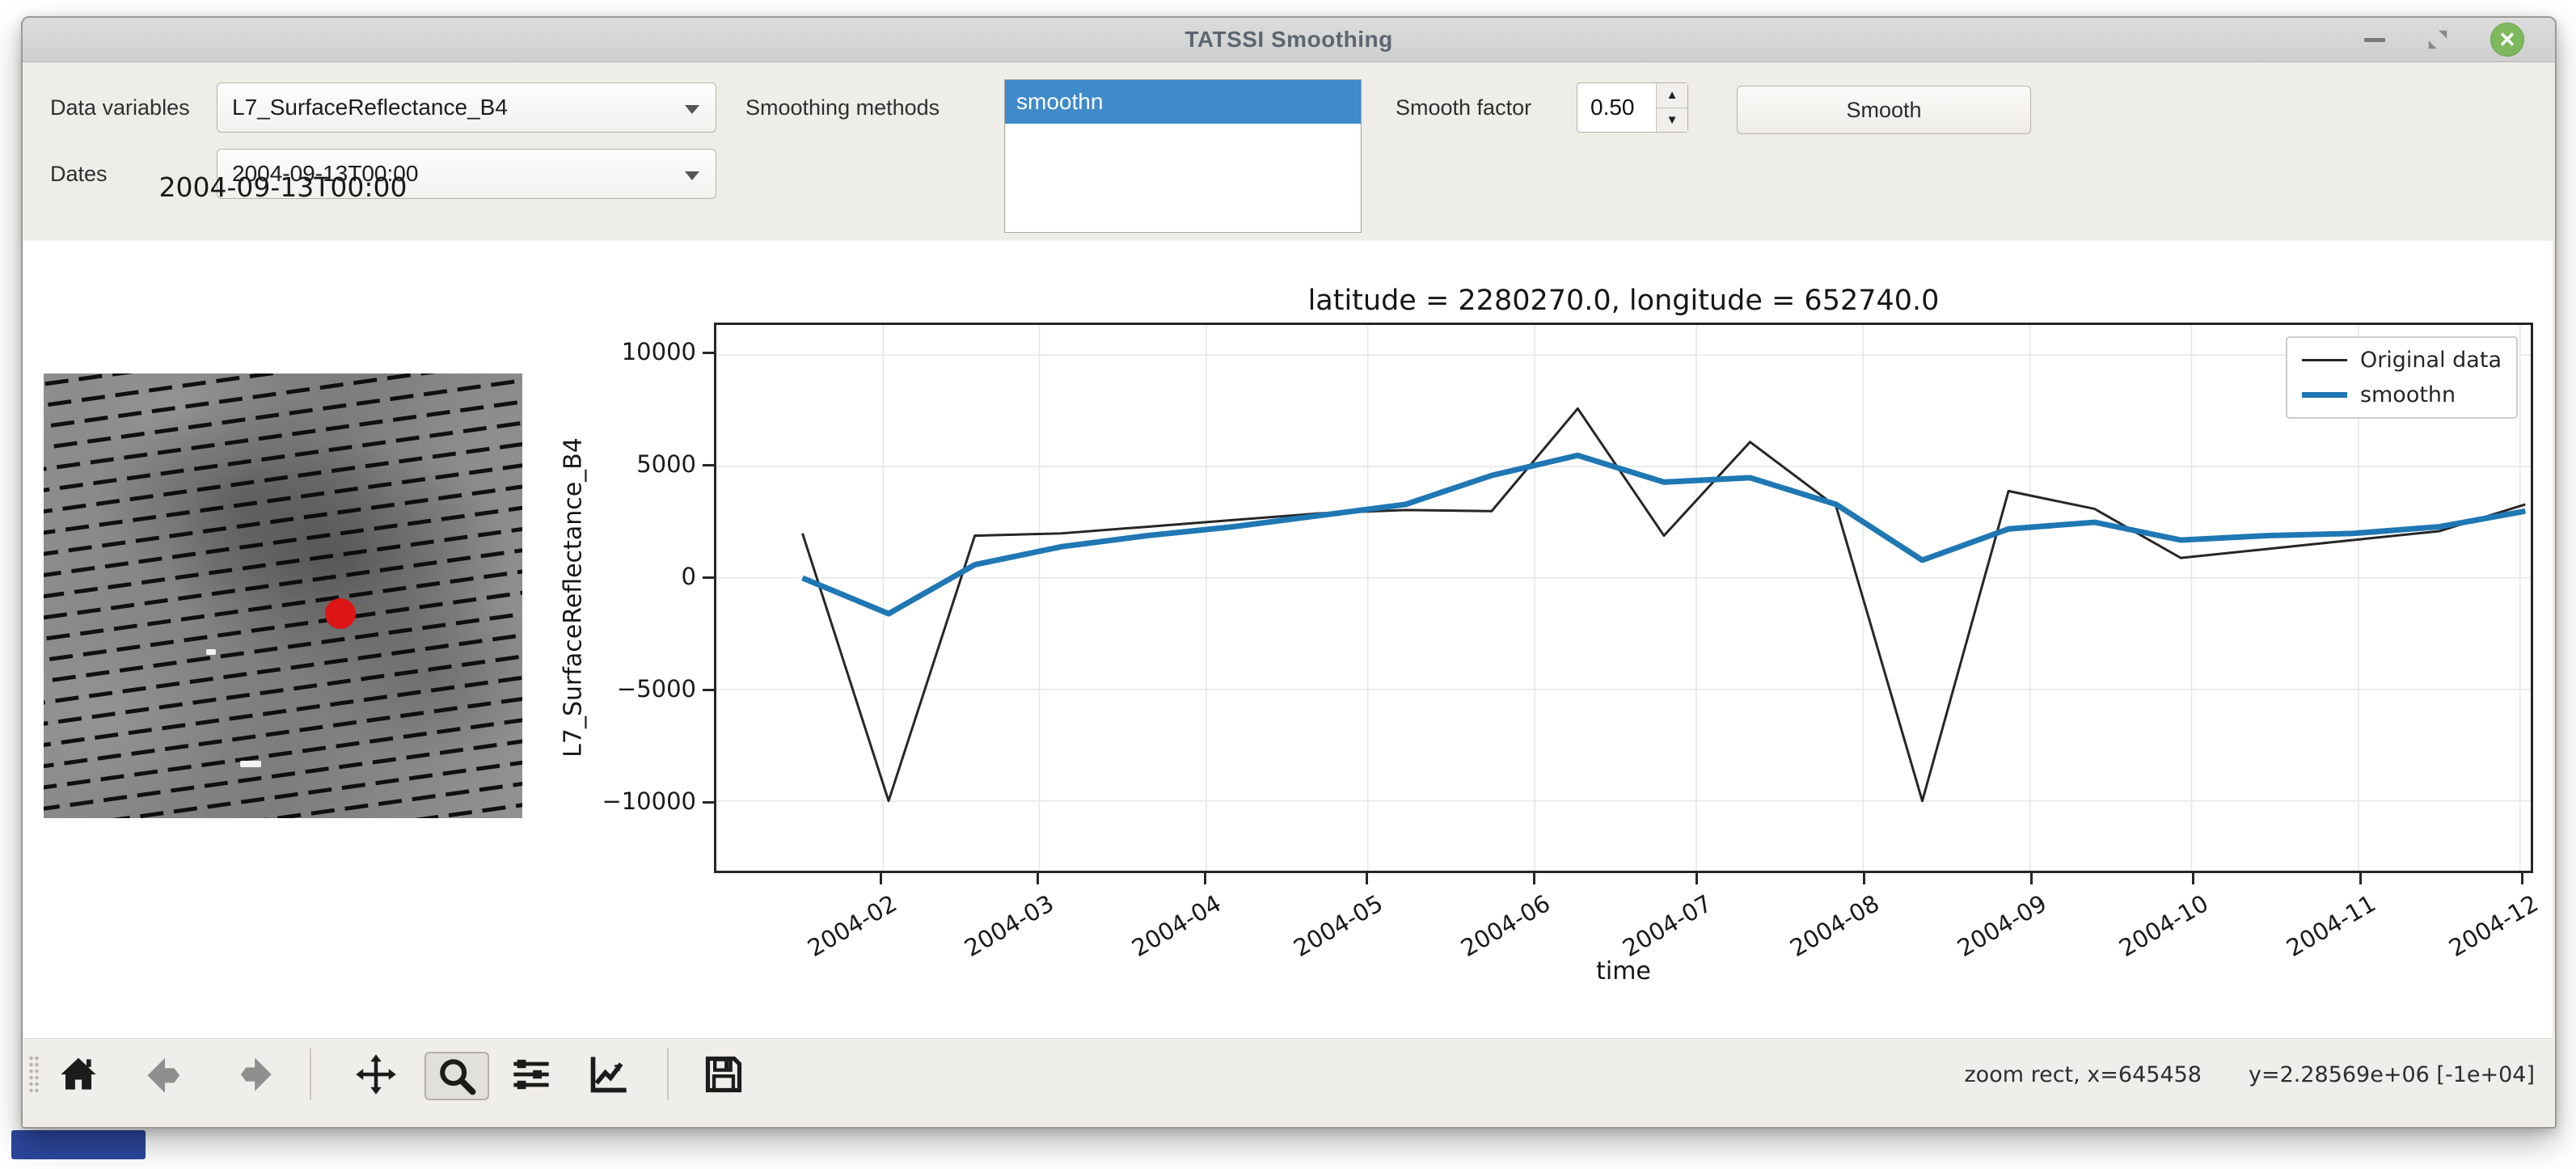 Image resolution: width=2576 pixels, height=1169 pixels. Describe the element at coordinates (666, 464) in the screenshot. I see `y-tick-label: 5000` at that location.